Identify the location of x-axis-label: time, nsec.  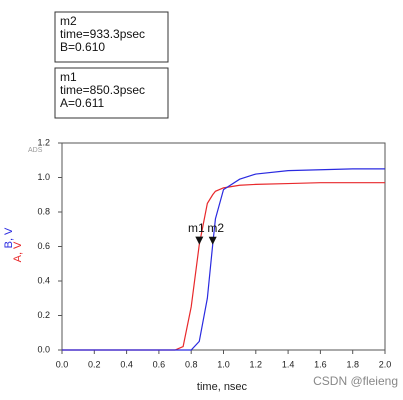
(222, 387).